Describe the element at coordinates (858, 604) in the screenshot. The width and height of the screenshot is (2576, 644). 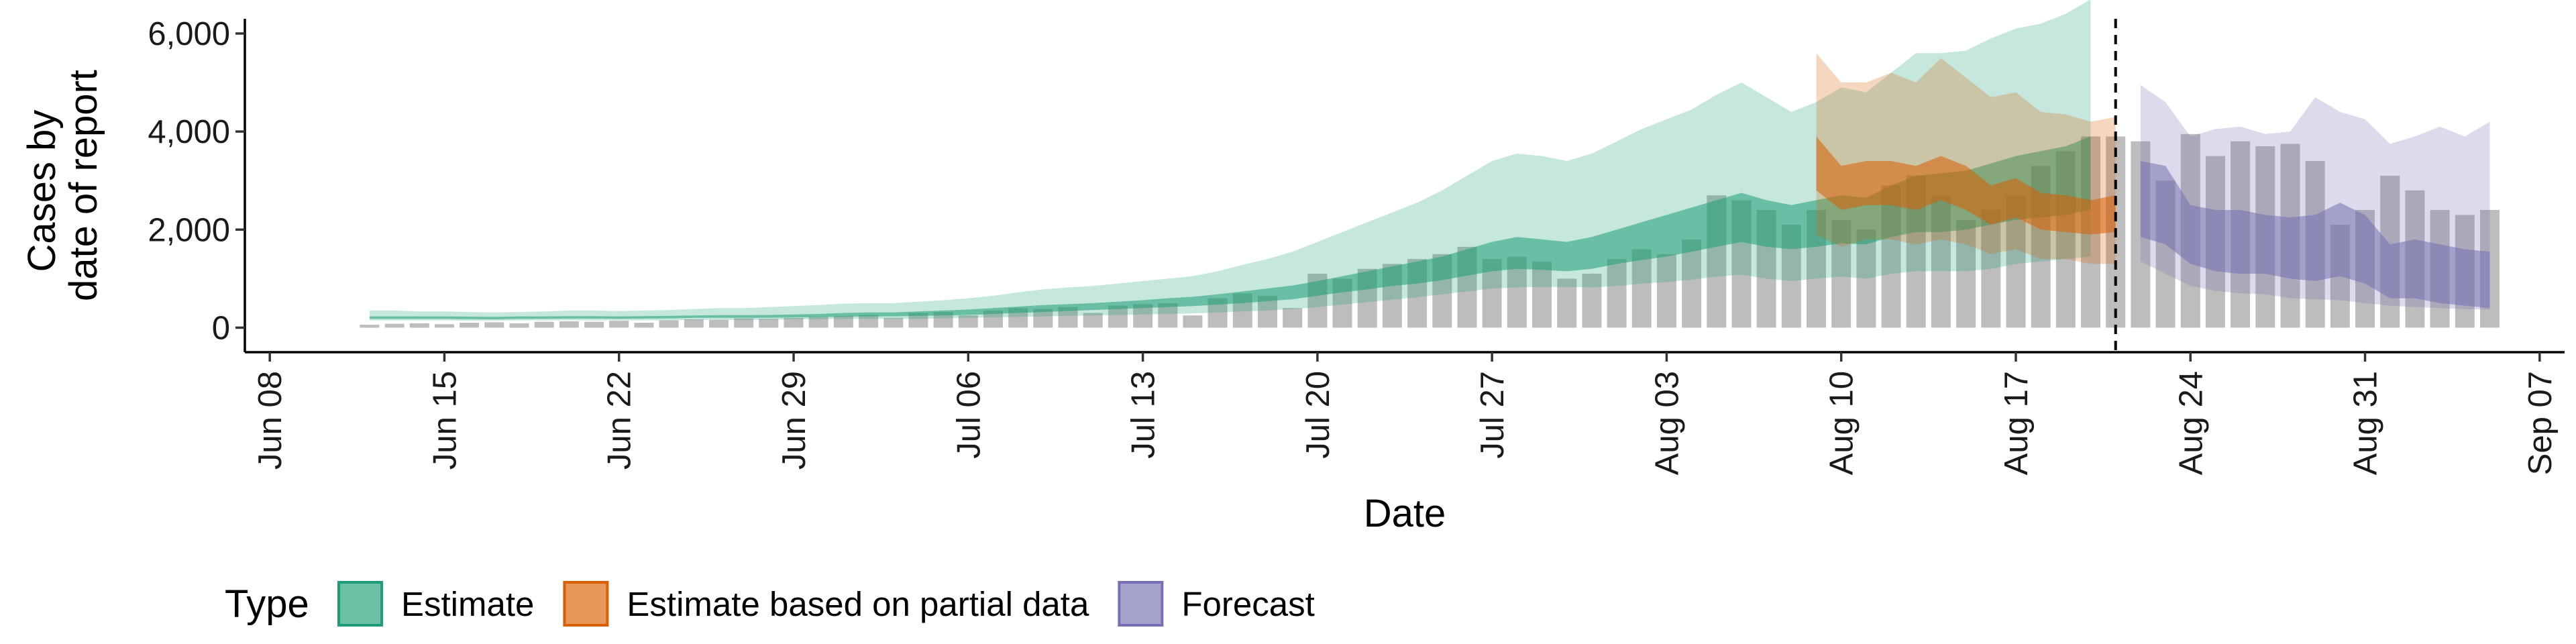
I see `legend-label-estimate-based-on-partial-data: Estimate based on partial data` at that location.